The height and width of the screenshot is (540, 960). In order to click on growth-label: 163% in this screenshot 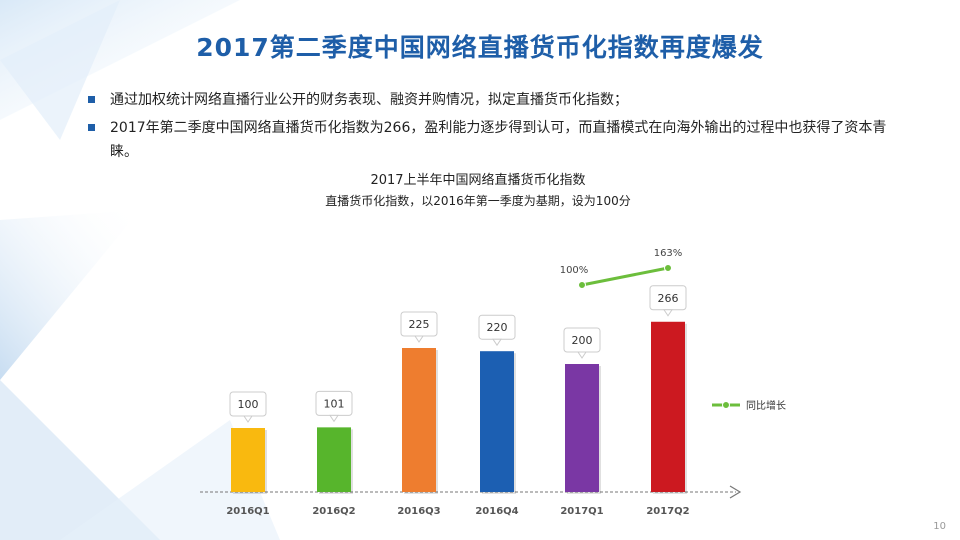, I will do `click(668, 253)`.